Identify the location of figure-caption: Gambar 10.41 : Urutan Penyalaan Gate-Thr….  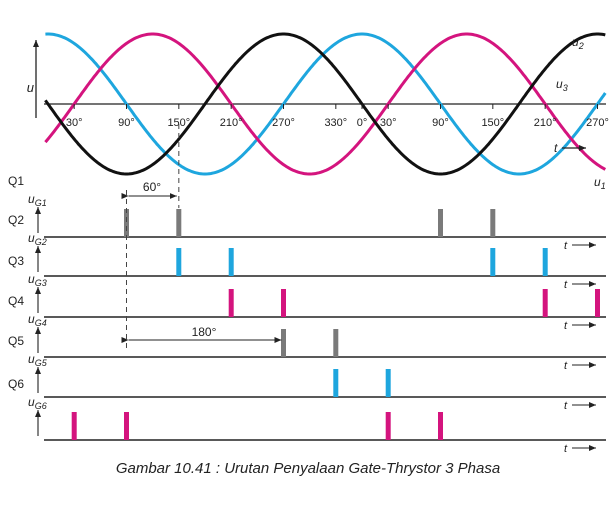
(308, 468).